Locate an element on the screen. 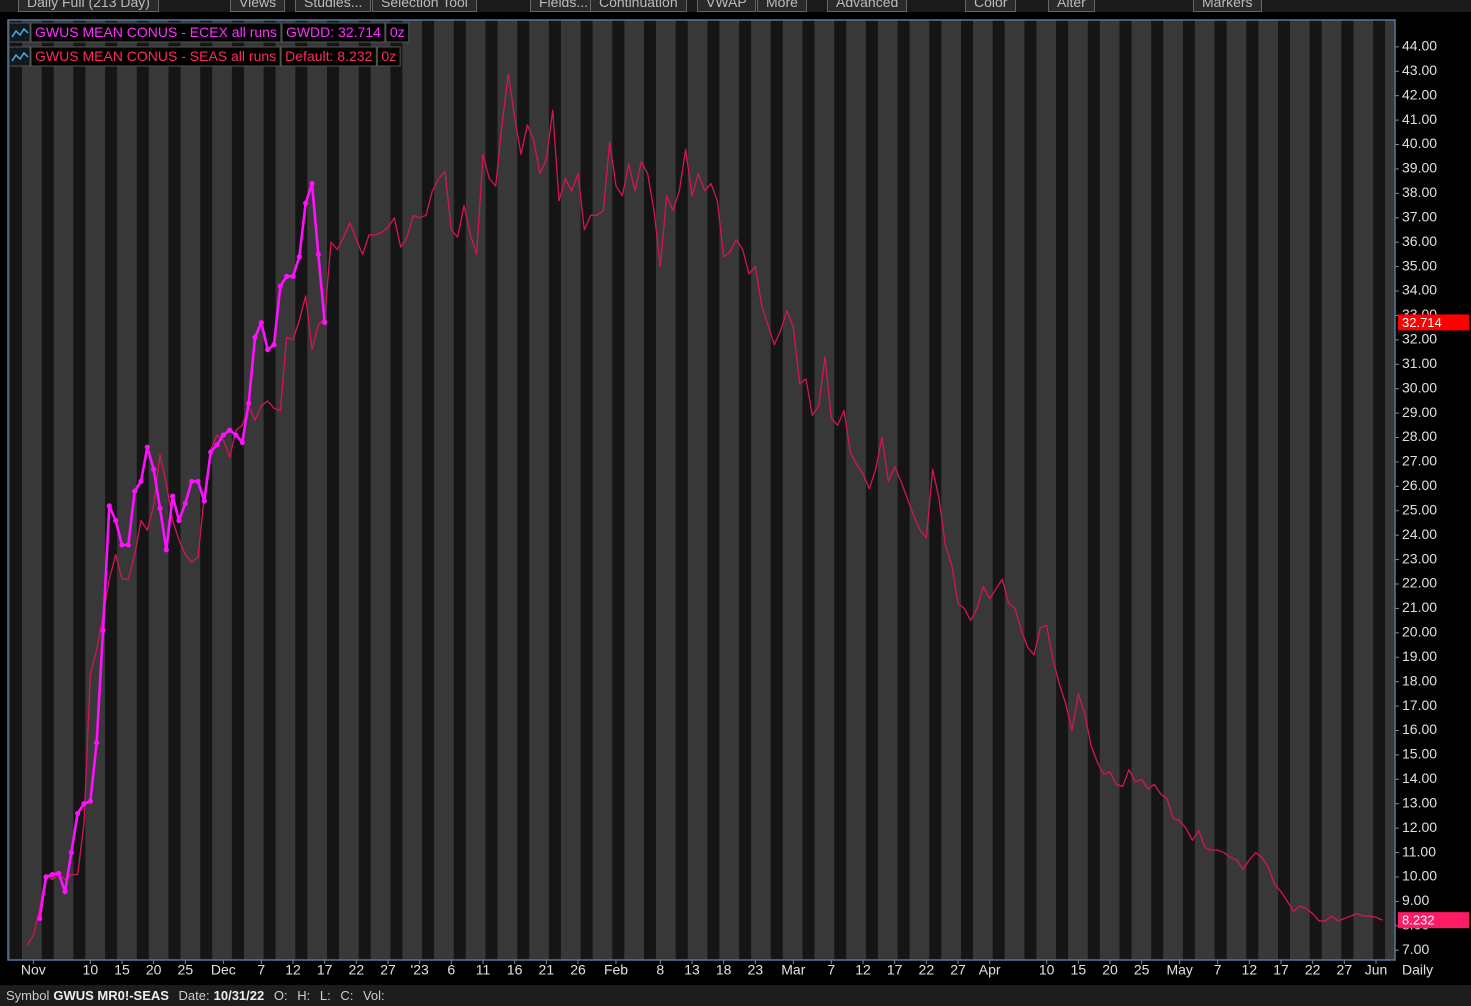  y-tick-label: 16.00 is located at coordinates (1419, 729).